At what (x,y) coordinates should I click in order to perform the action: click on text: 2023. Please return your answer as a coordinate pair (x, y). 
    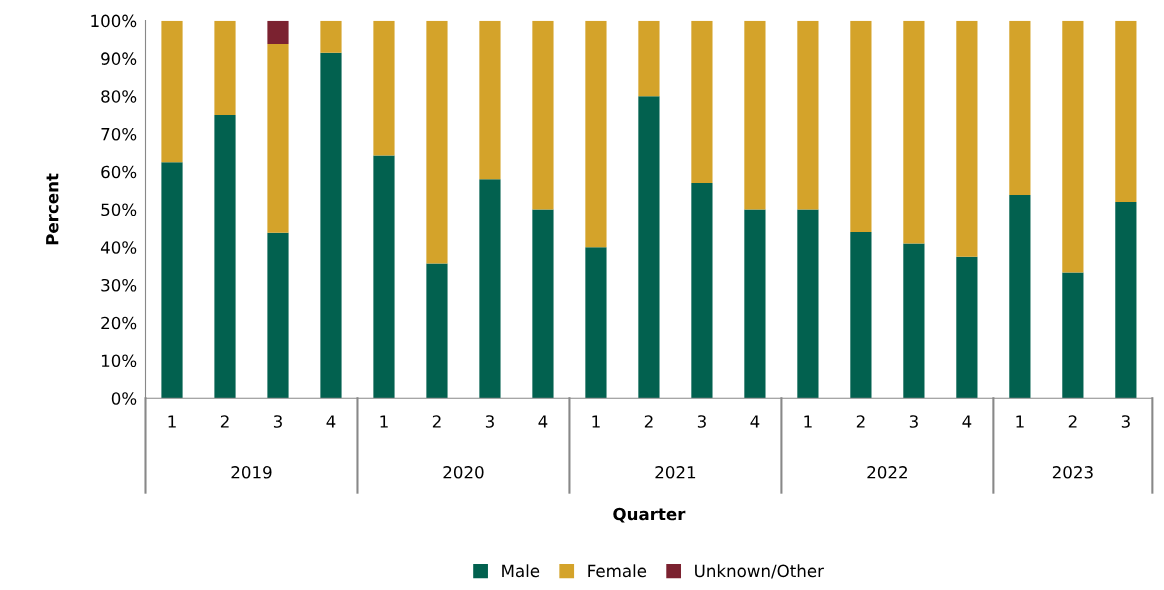
    Looking at the image, I should click on (1072, 472).